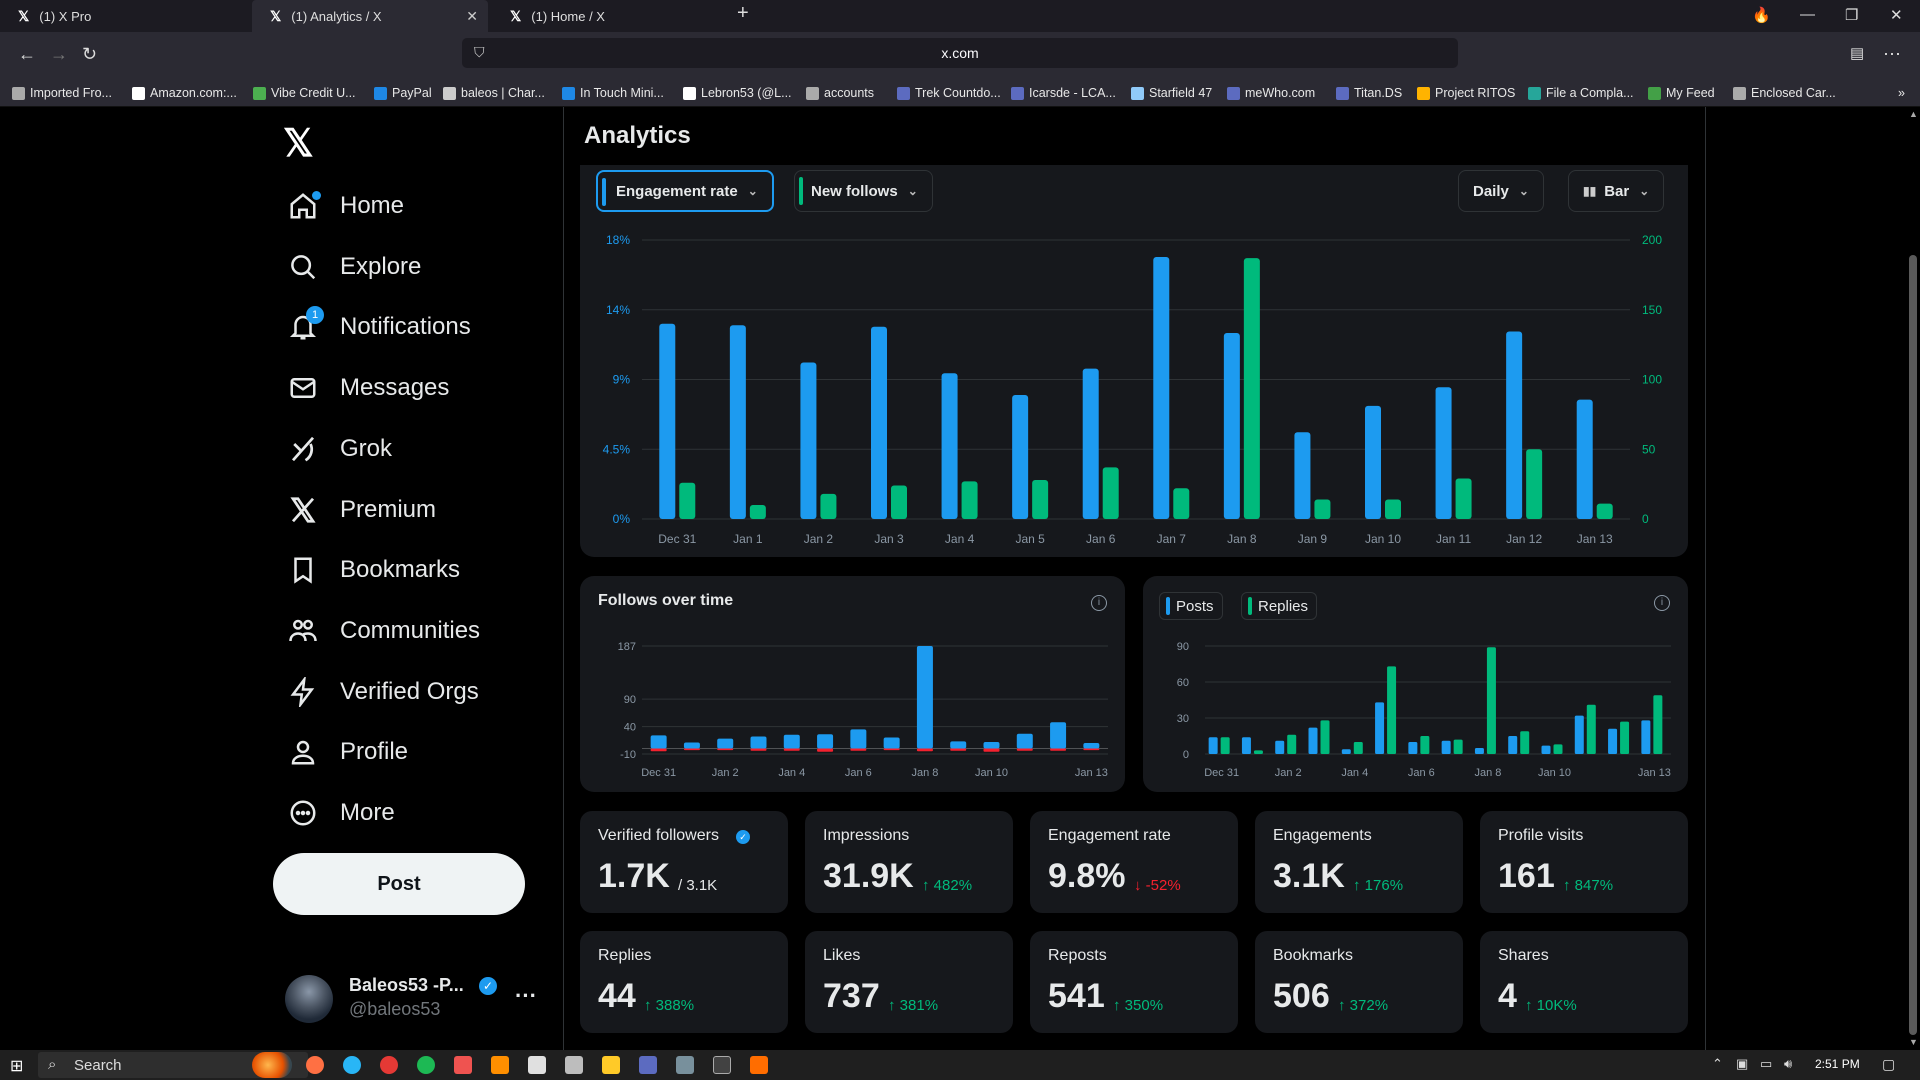 The image size is (1920, 1080). Describe the element at coordinates (340, 813) in the screenshot. I see `sidebar-item-more: More` at that location.